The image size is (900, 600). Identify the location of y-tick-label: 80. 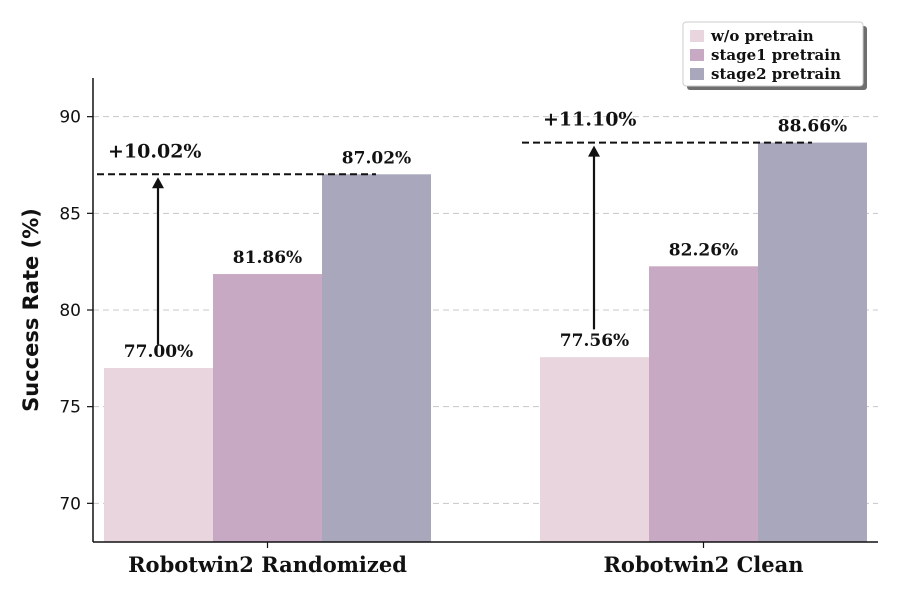
(70, 311).